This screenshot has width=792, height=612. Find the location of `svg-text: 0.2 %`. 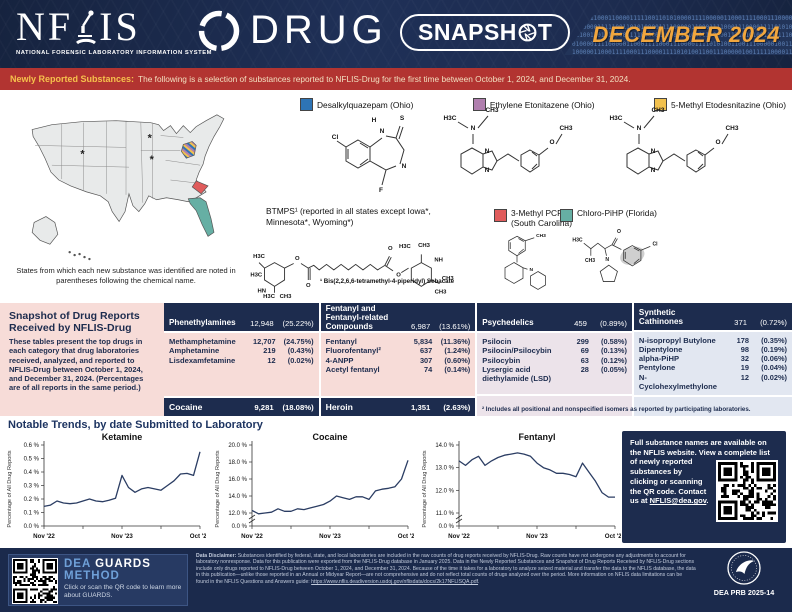

svg-text: 0.2 % is located at coordinates (32, 500).